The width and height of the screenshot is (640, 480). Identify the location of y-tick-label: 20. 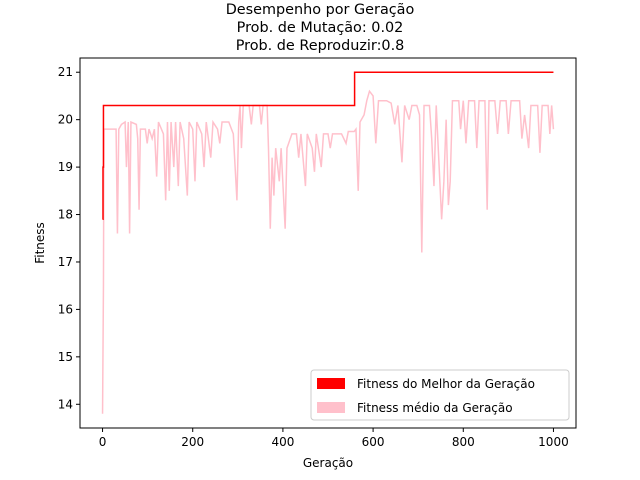
(65, 120).